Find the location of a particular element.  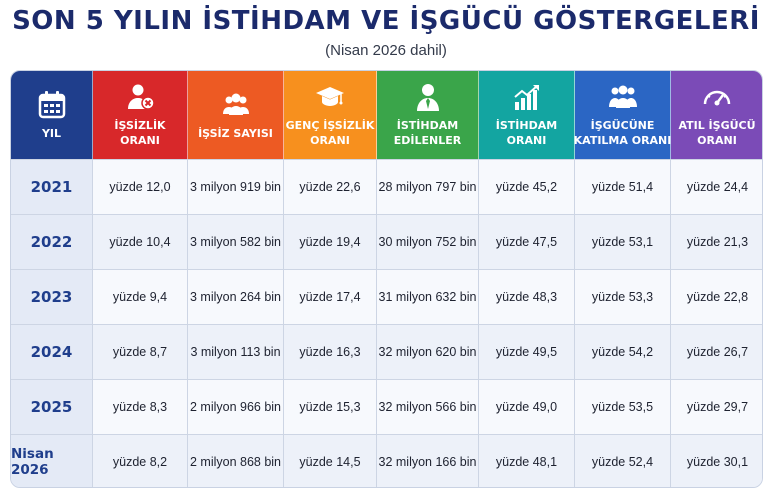

table-cell: yüzde 21,3 is located at coordinates (716, 241).